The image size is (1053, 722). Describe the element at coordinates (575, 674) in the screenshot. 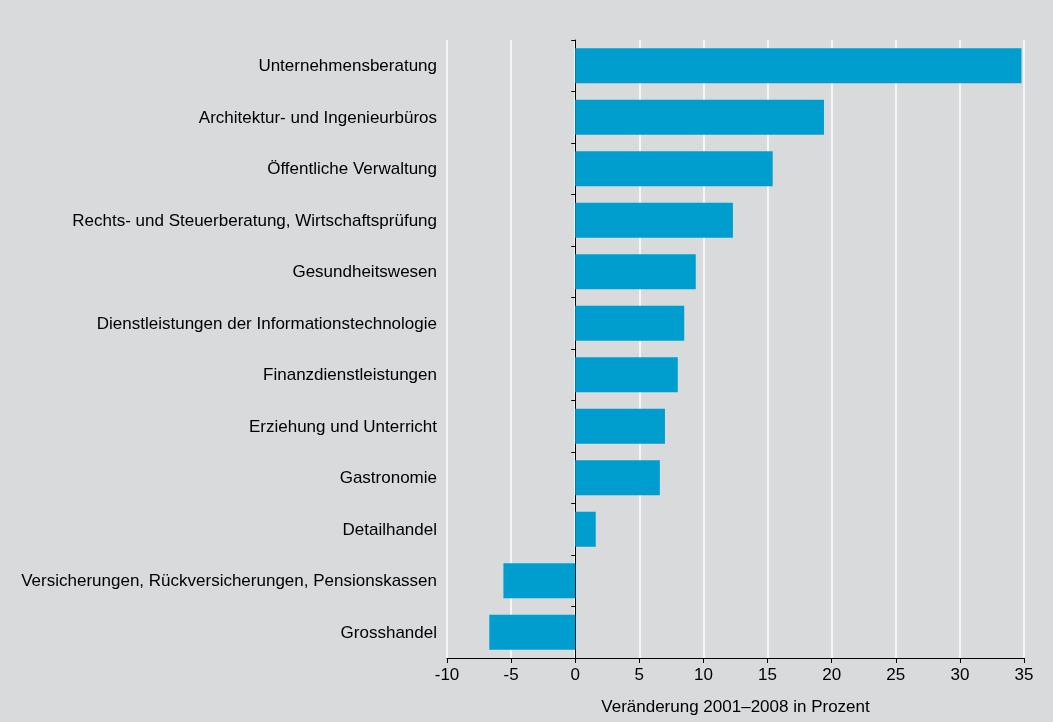

I see `x-tick-label: 0` at that location.